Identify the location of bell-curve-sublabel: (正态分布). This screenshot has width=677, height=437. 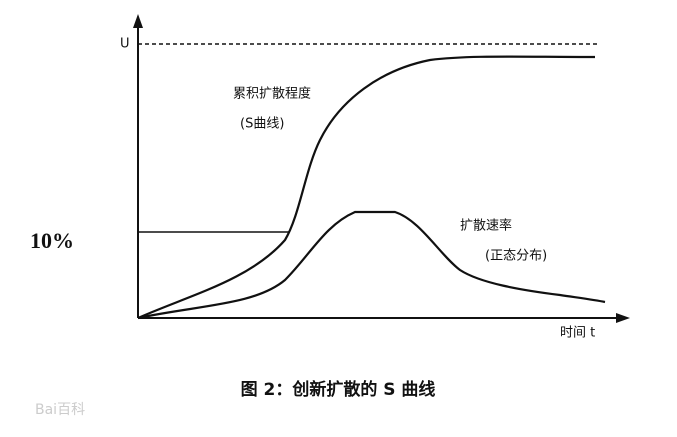
(516, 256).